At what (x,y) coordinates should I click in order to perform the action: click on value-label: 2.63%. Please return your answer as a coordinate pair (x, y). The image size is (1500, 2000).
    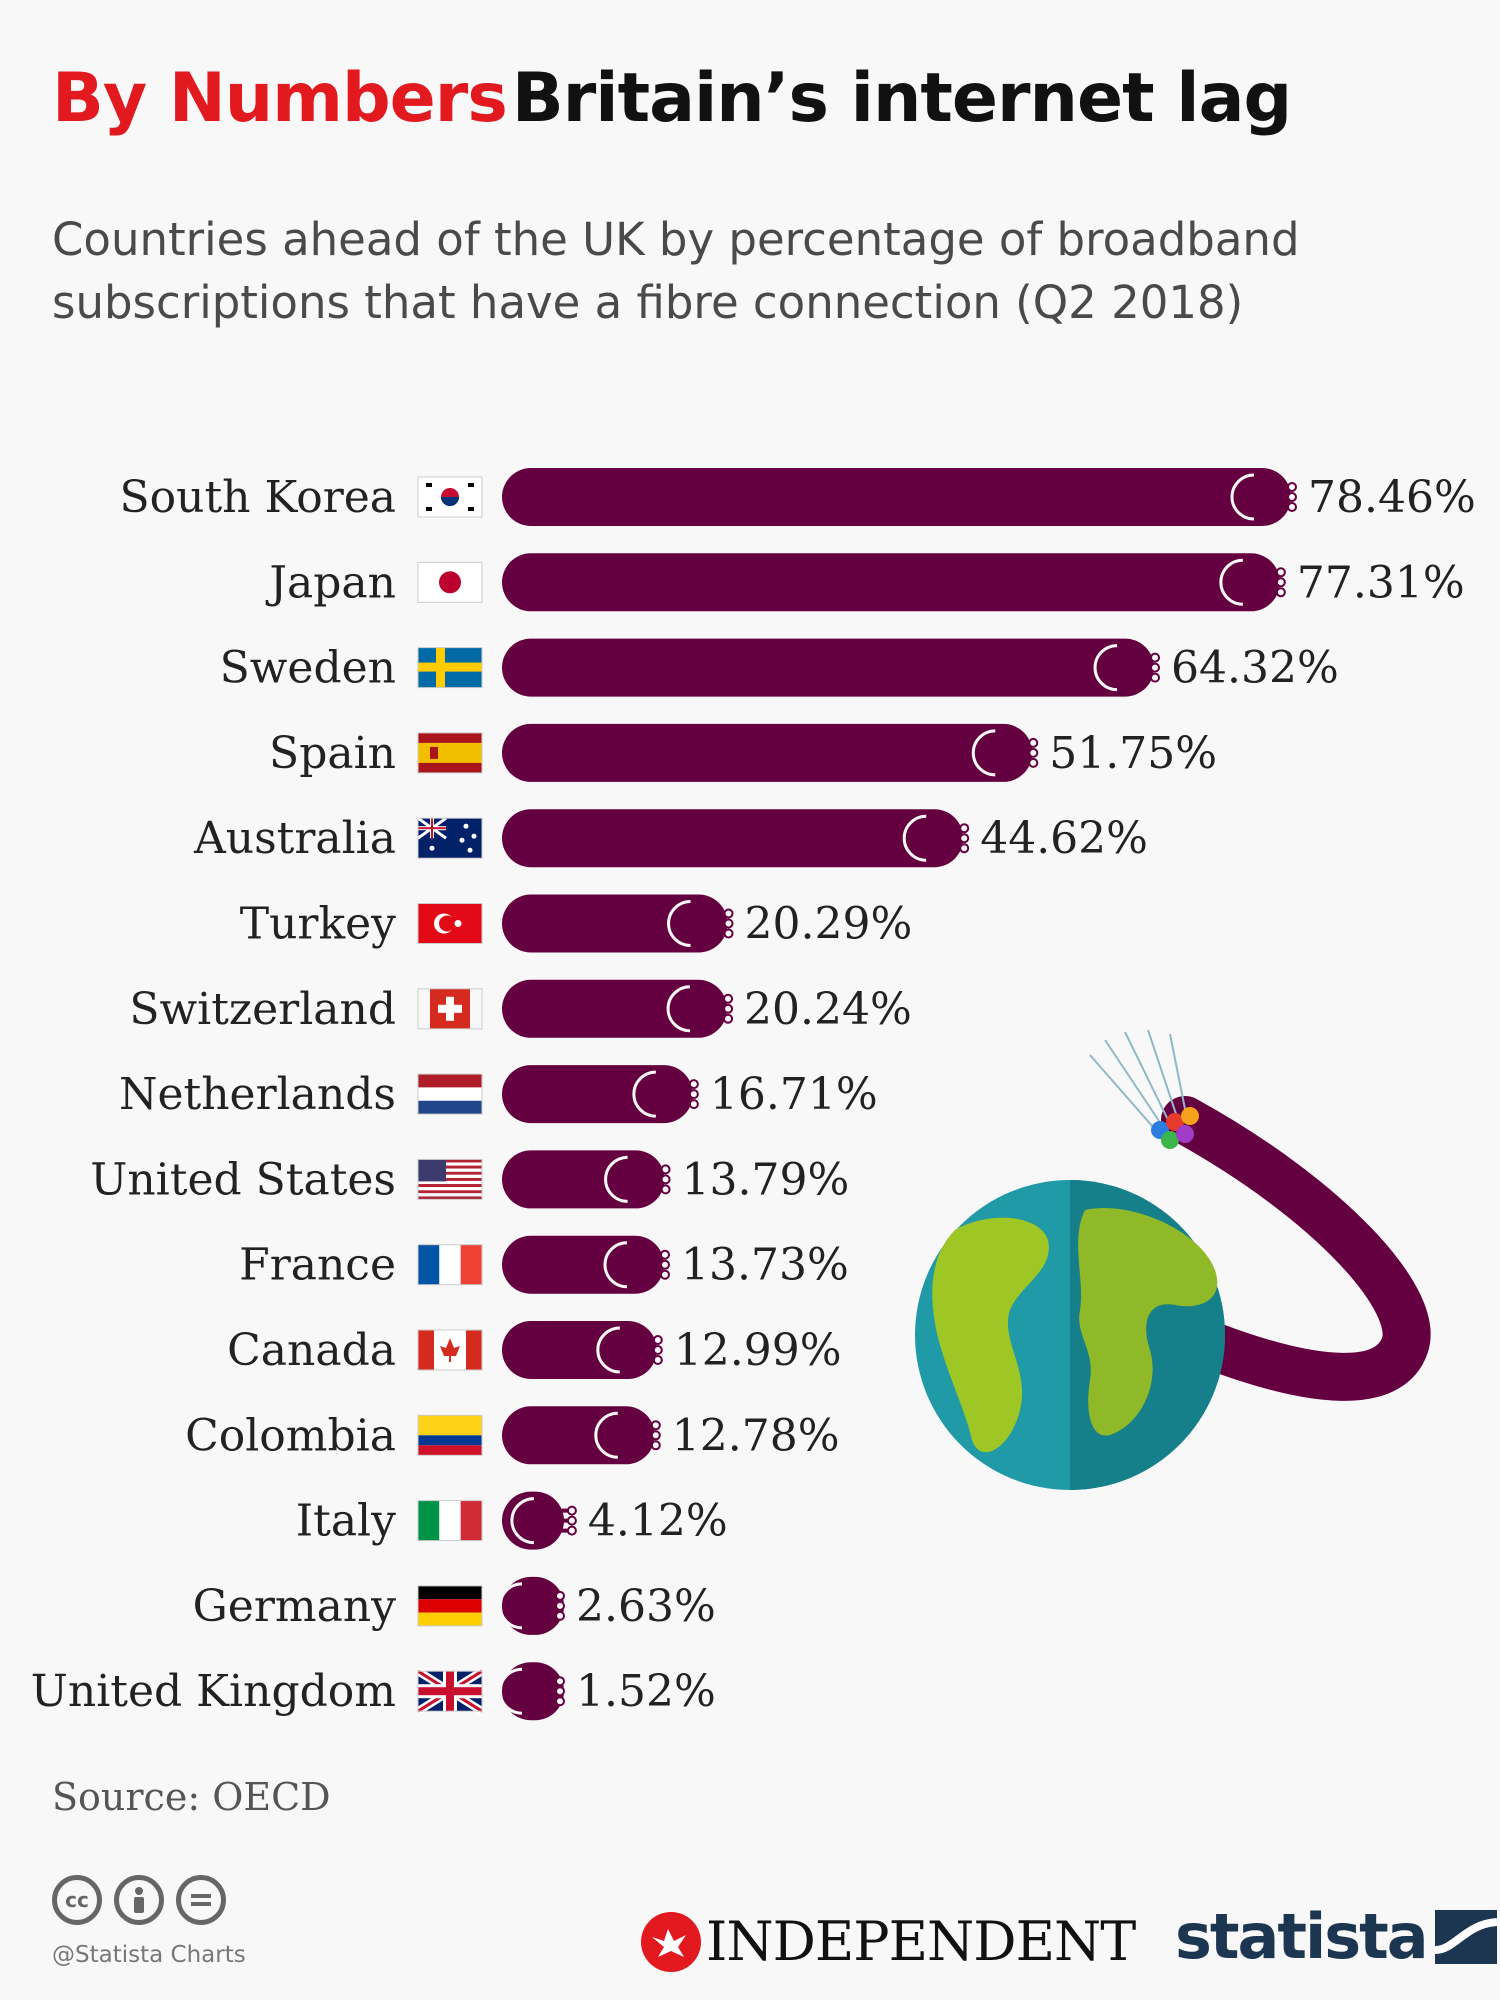
    Looking at the image, I should click on (646, 1606).